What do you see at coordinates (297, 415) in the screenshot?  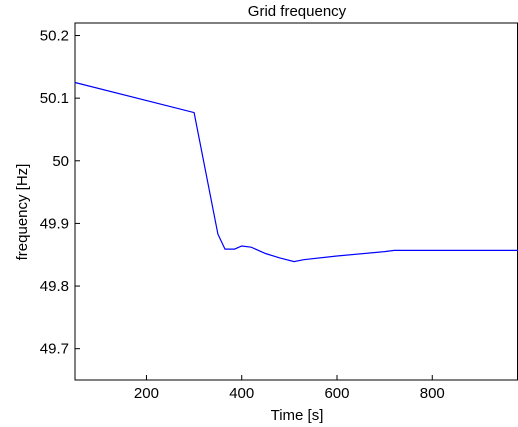 I see `x-axis-label: Time [s]` at bounding box center [297, 415].